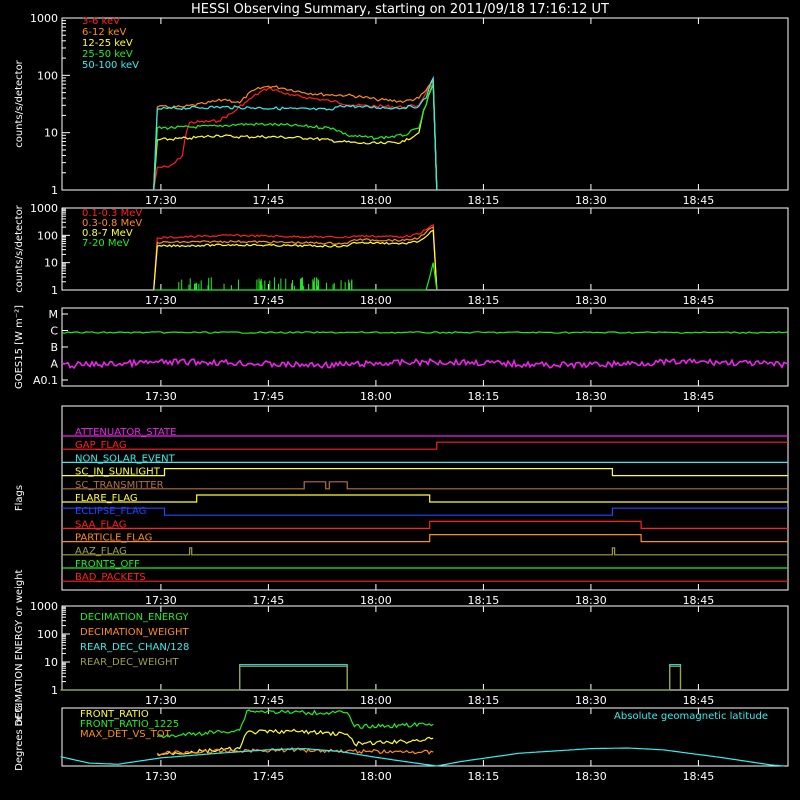  Describe the element at coordinates (376, 396) in the screenshot. I see `panel3-xtick-label: 18:00` at that location.